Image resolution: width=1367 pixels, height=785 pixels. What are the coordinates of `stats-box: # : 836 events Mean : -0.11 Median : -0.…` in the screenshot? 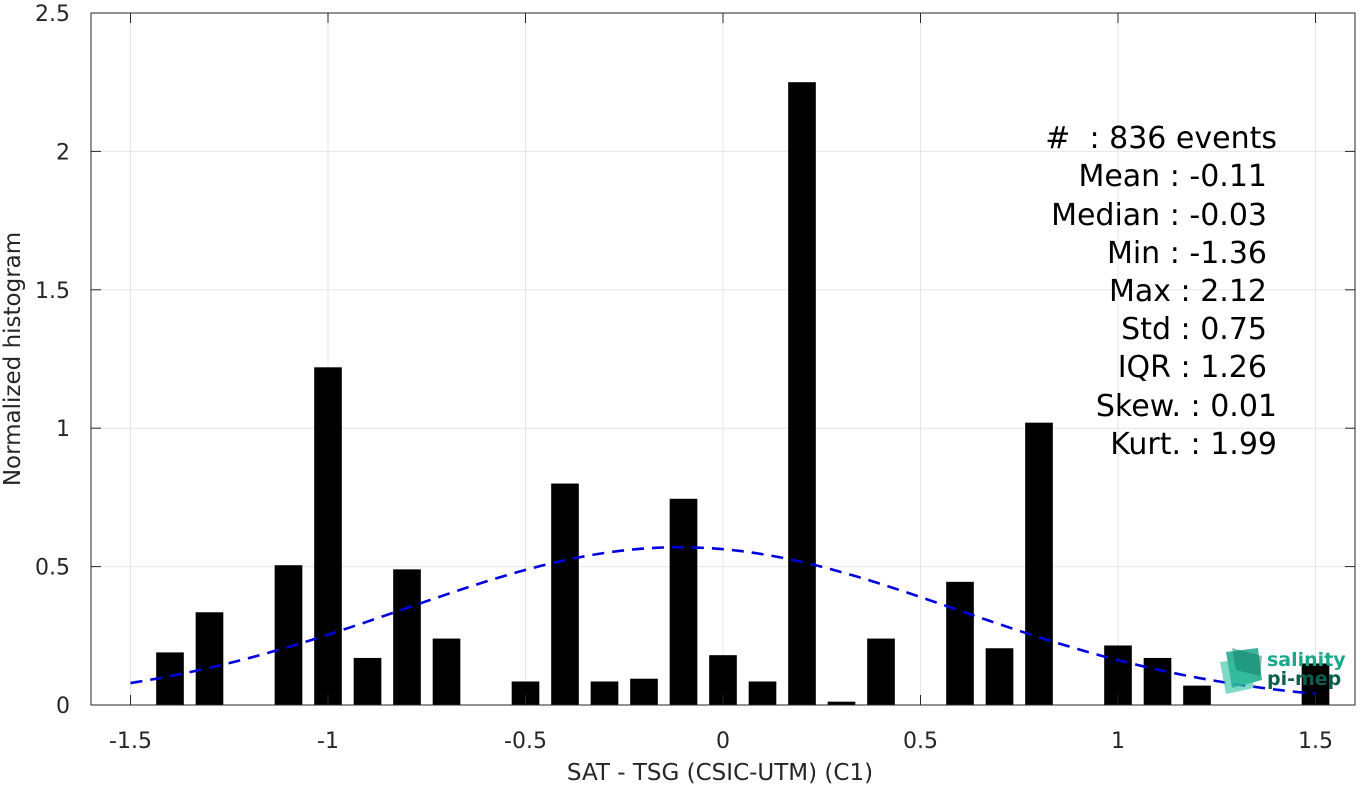 It's located at (1161, 291).